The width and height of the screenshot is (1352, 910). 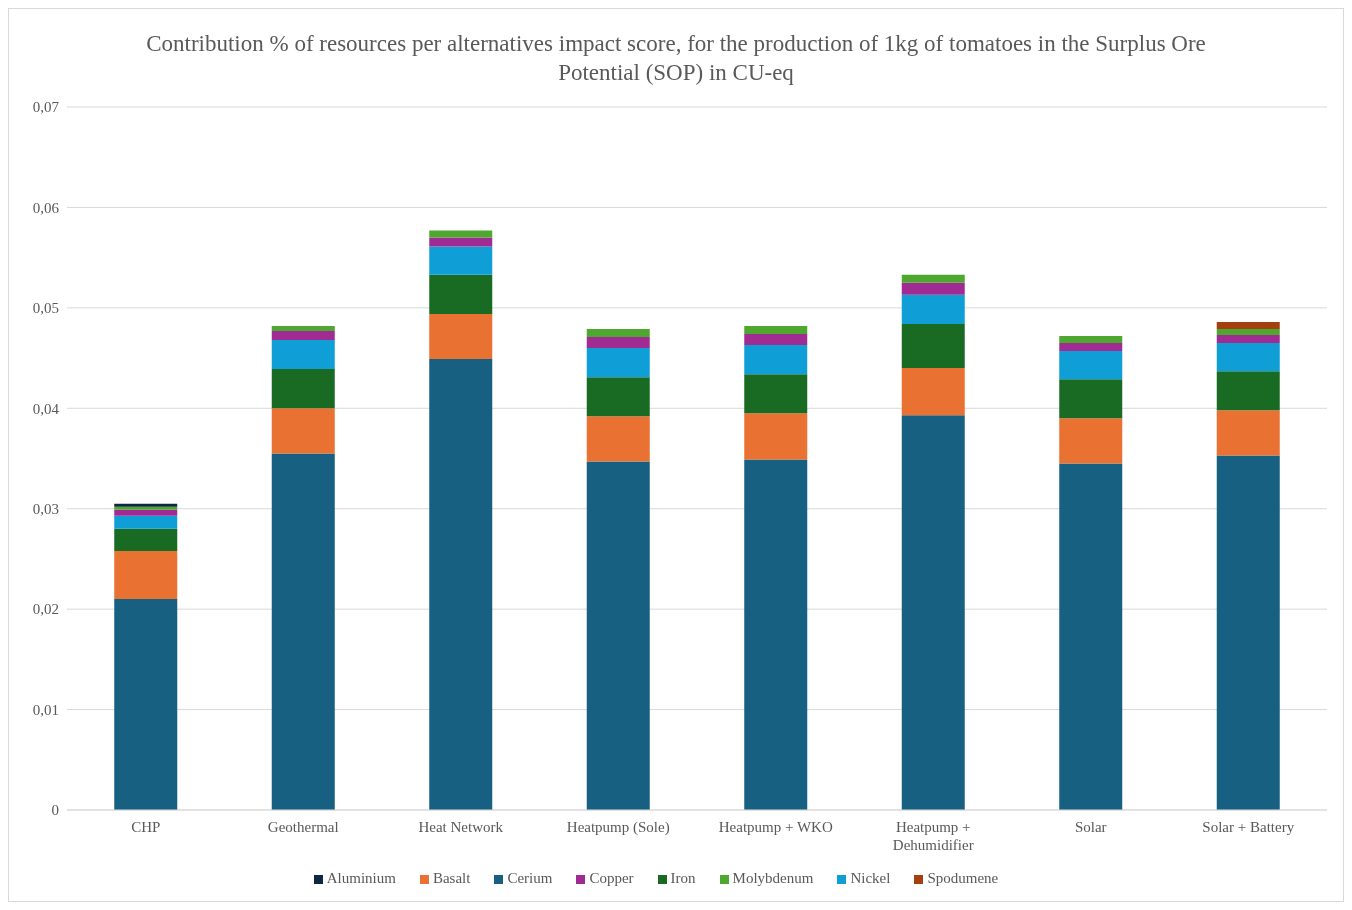 What do you see at coordinates (45, 509) in the screenshot?
I see `y-tick-label: 0,03` at bounding box center [45, 509].